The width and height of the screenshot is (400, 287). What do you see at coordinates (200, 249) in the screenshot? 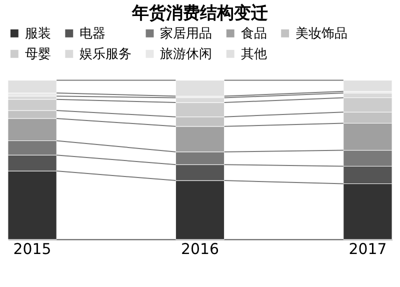
I see `x-tick-label: 2016` at bounding box center [200, 249].